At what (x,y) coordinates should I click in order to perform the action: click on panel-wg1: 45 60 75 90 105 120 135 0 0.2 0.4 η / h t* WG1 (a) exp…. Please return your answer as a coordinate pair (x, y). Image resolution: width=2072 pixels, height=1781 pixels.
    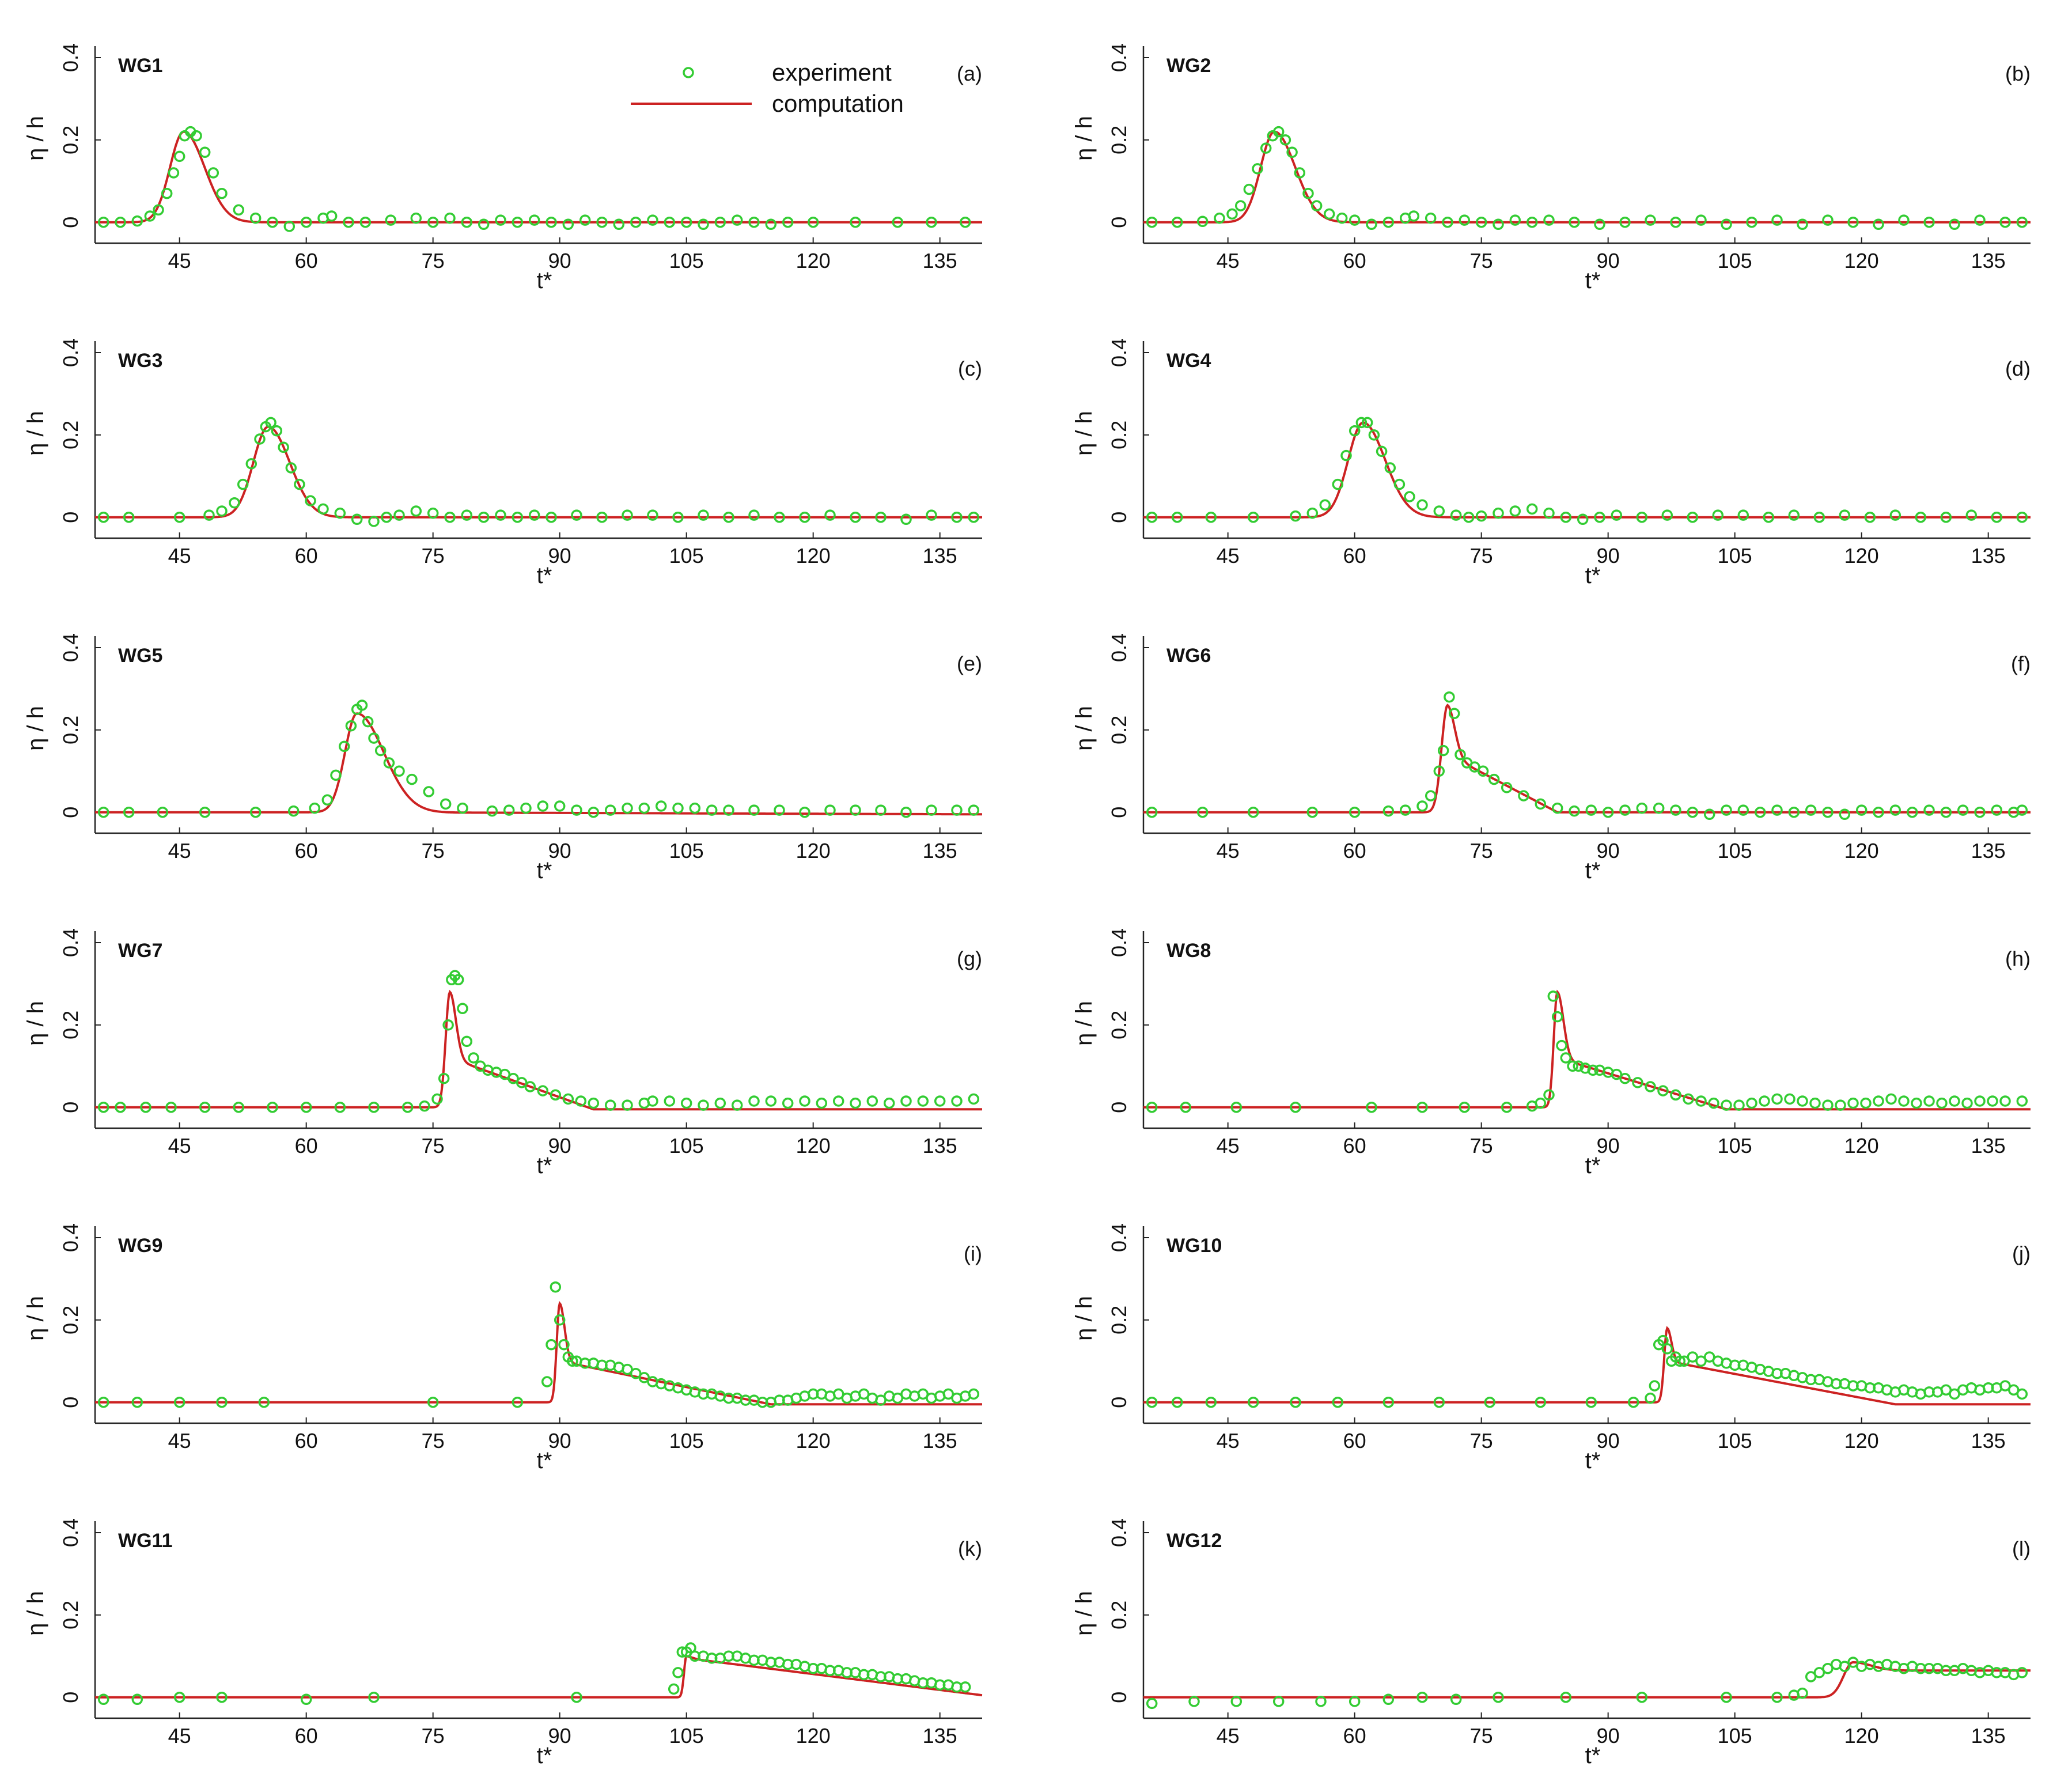
    Looking at the image, I should click on (503, 168).